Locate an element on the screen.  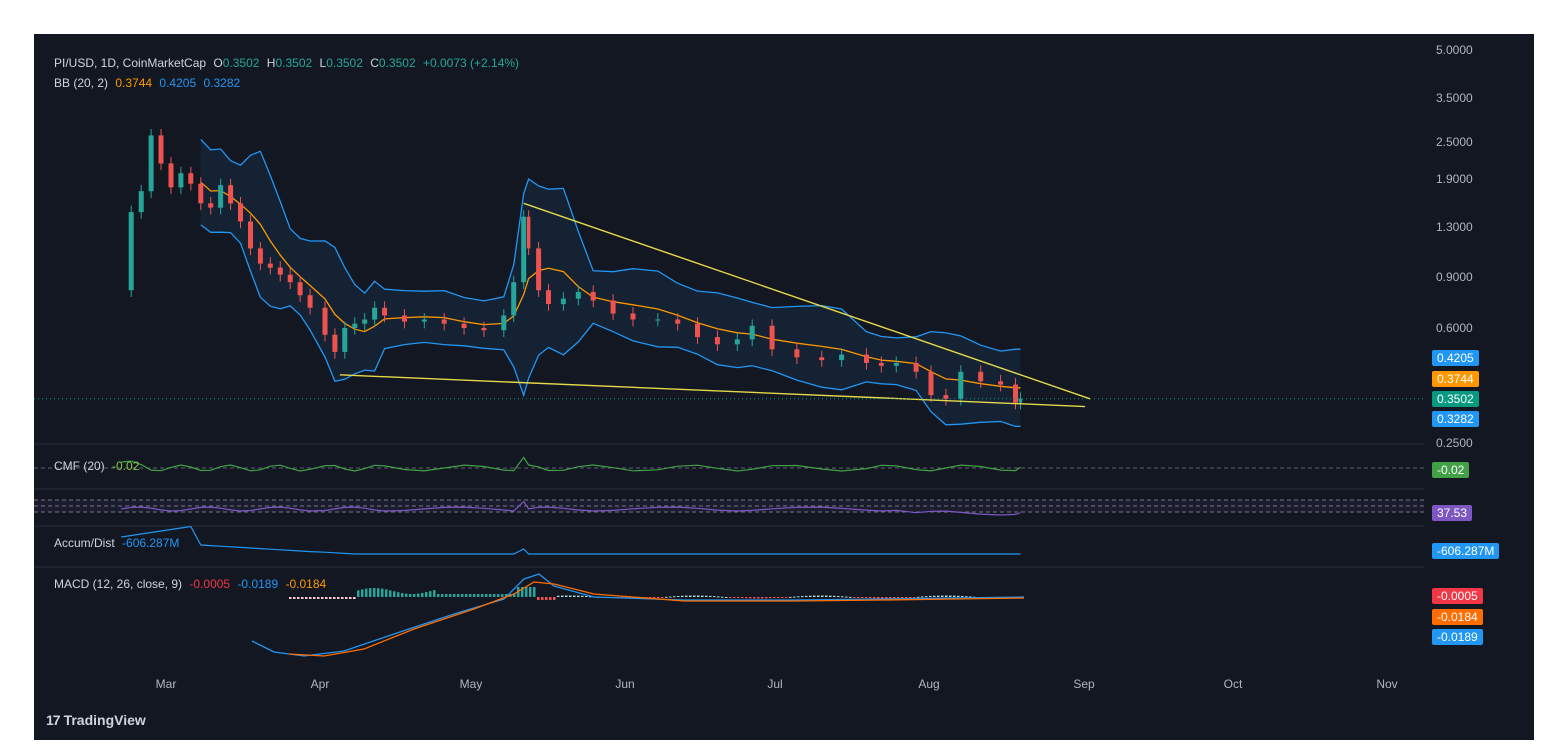
month-label: Nov is located at coordinates (1387, 684).